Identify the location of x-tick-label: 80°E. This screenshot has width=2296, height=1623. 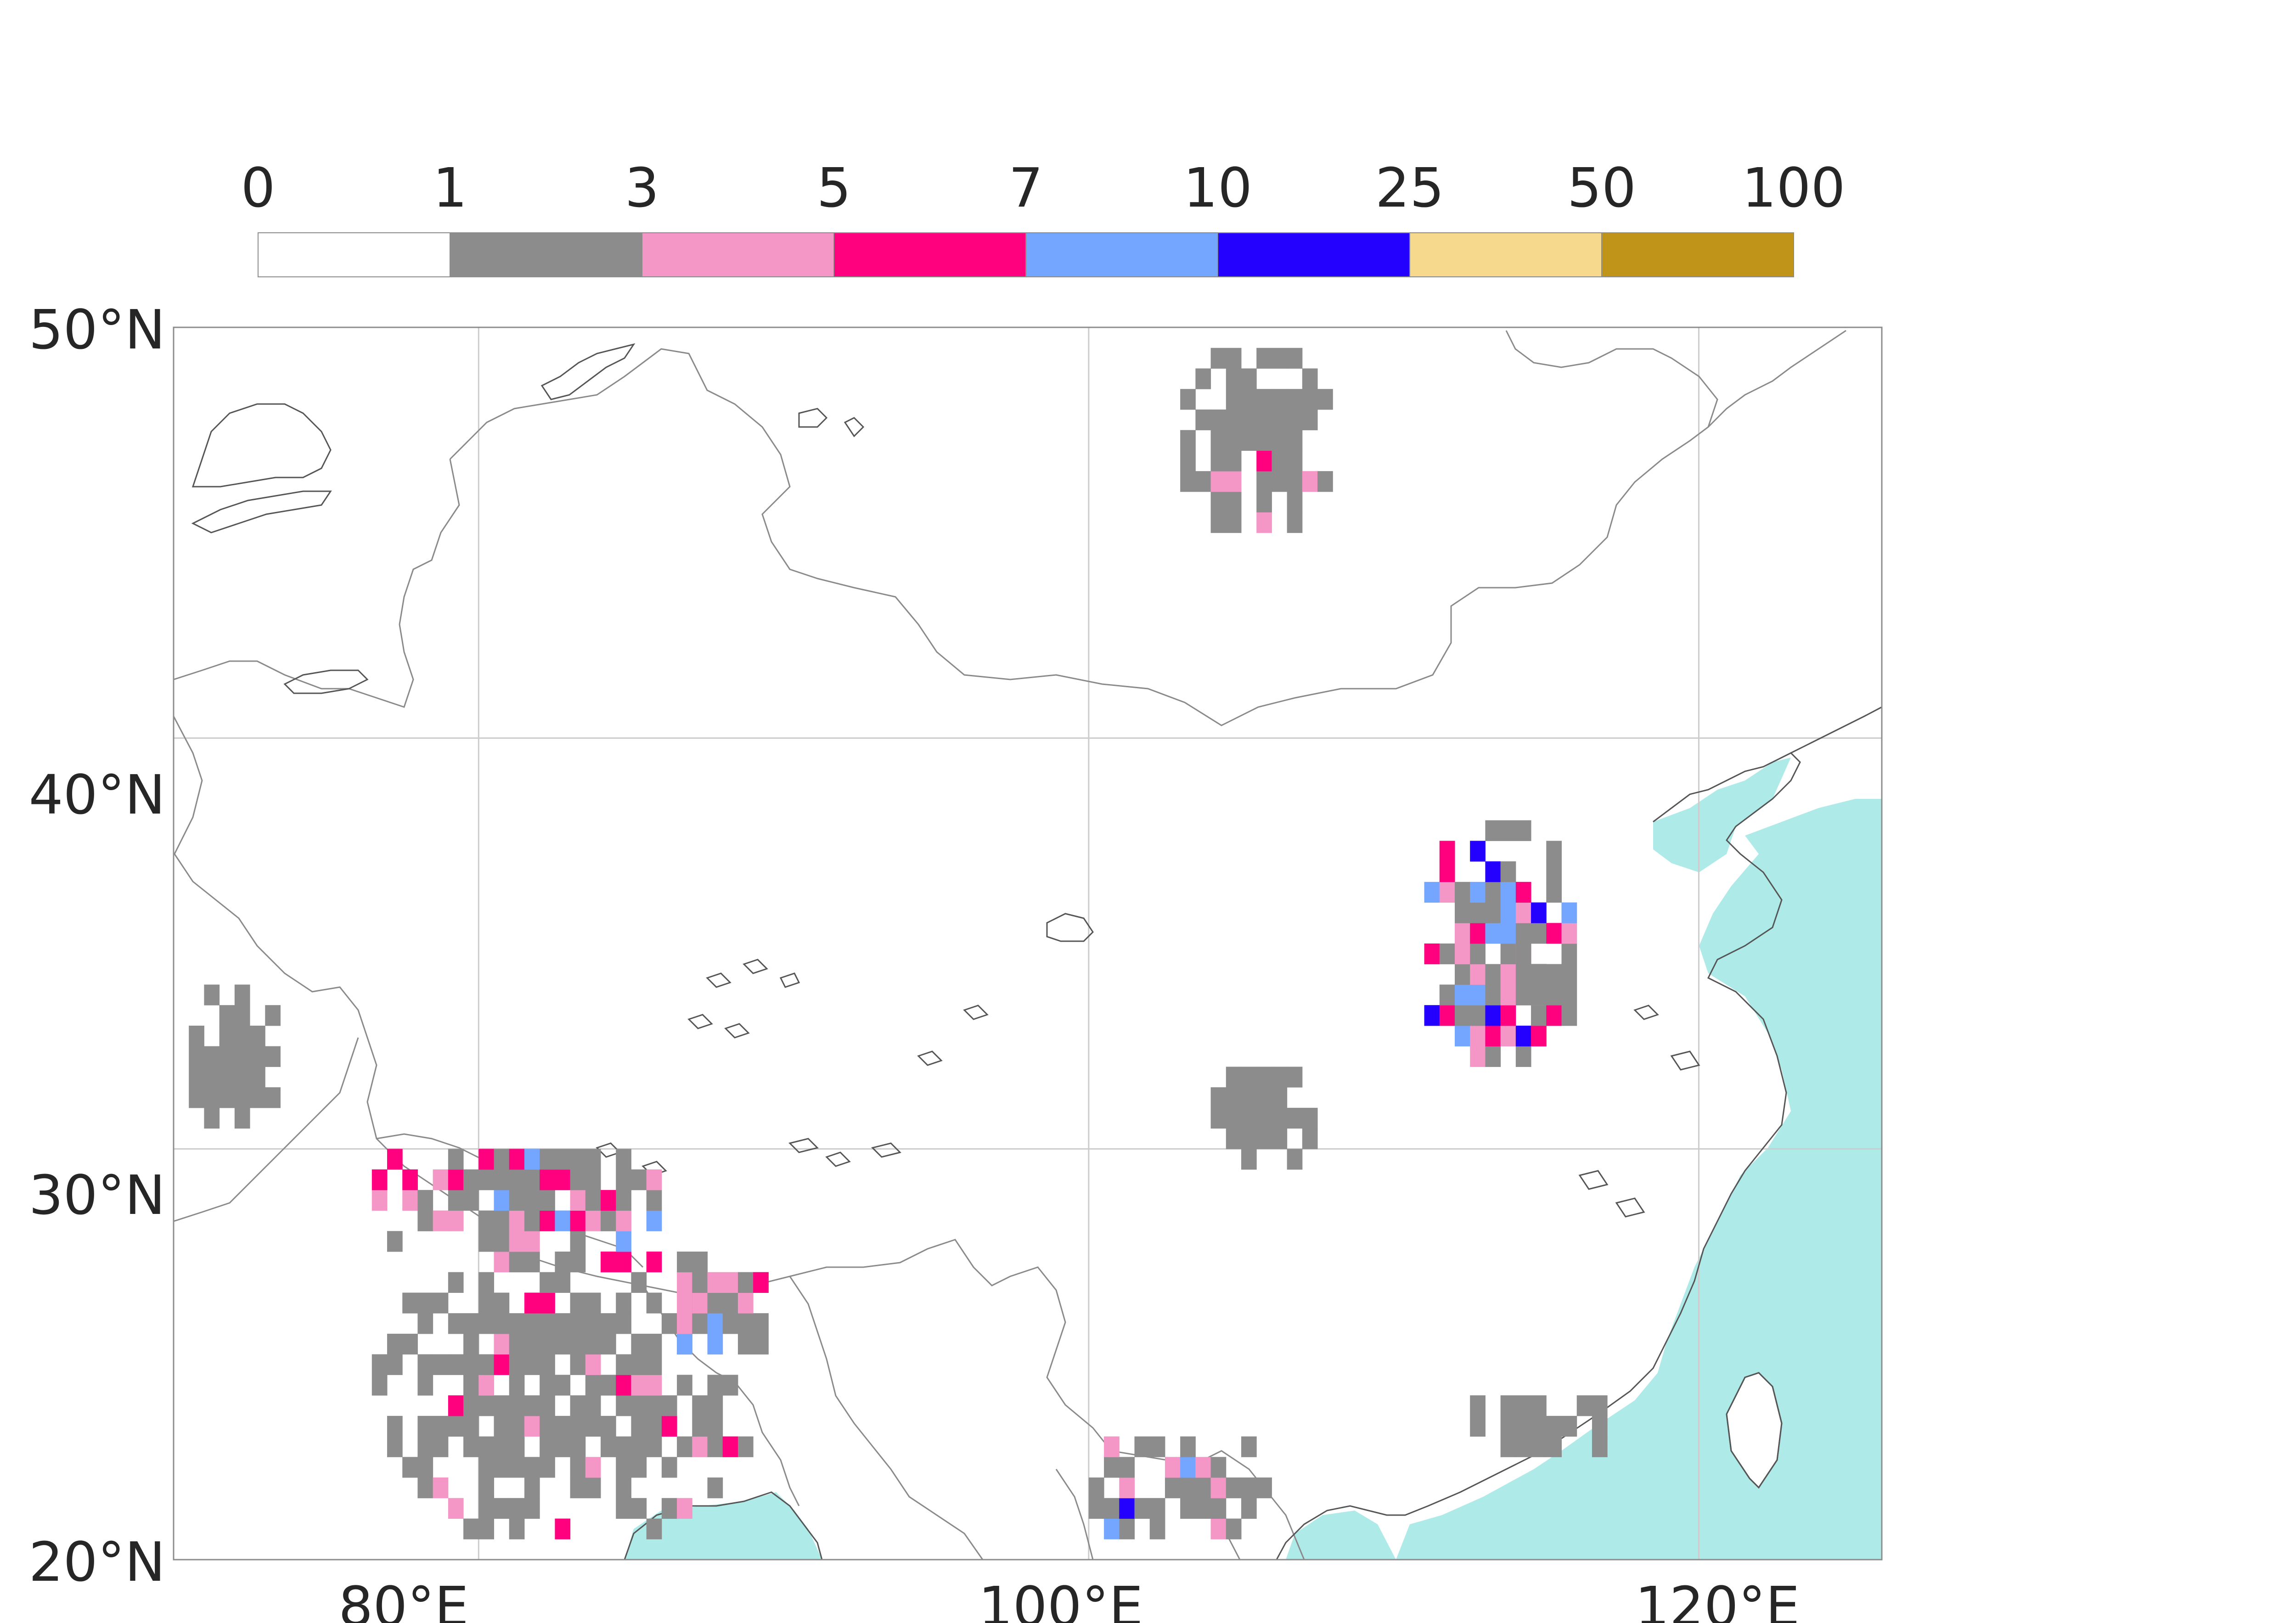
(404, 1599).